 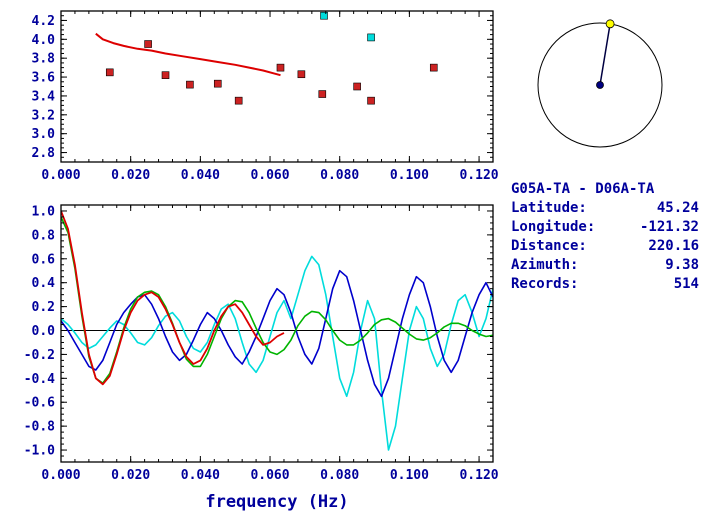 What do you see at coordinates (605, 265) in the screenshot?
I see `info-row-azimuth: Azimuth: 9.38` at bounding box center [605, 265].